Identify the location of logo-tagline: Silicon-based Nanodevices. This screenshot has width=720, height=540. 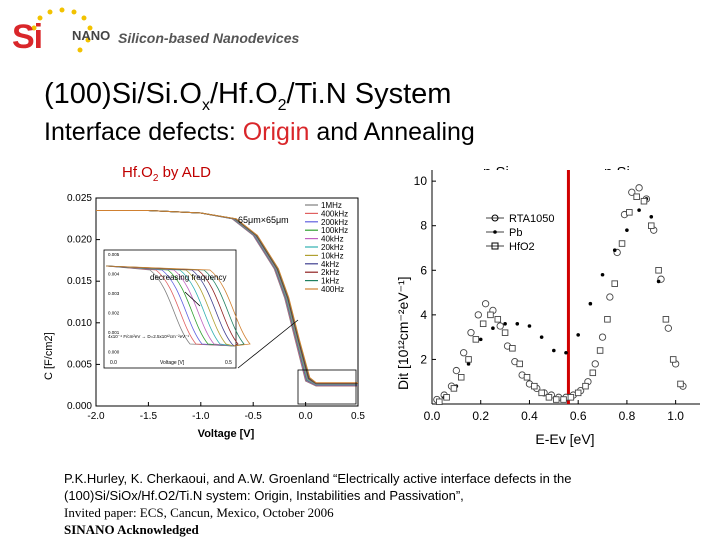
(209, 38).